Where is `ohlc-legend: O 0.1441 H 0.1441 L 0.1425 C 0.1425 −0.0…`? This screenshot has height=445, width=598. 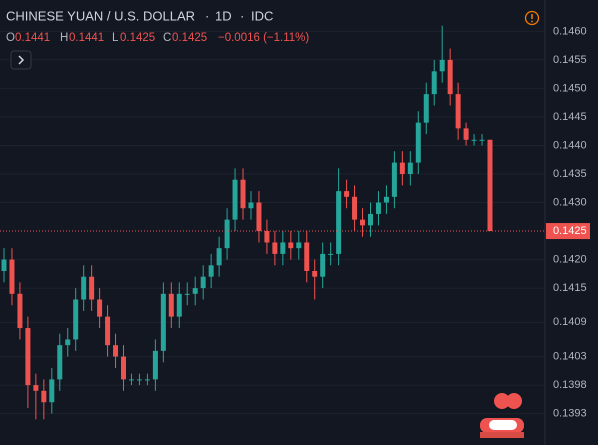 ohlc-legend: O 0.1441 H 0.1441 L 0.1425 C 0.1425 −0.0… is located at coordinates (157, 38).